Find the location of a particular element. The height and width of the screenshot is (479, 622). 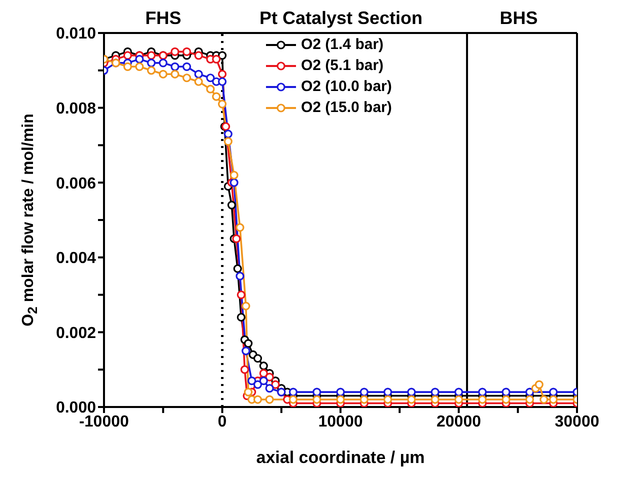

legend-label: O2 (5.1 bar) is located at coordinates (342, 66).